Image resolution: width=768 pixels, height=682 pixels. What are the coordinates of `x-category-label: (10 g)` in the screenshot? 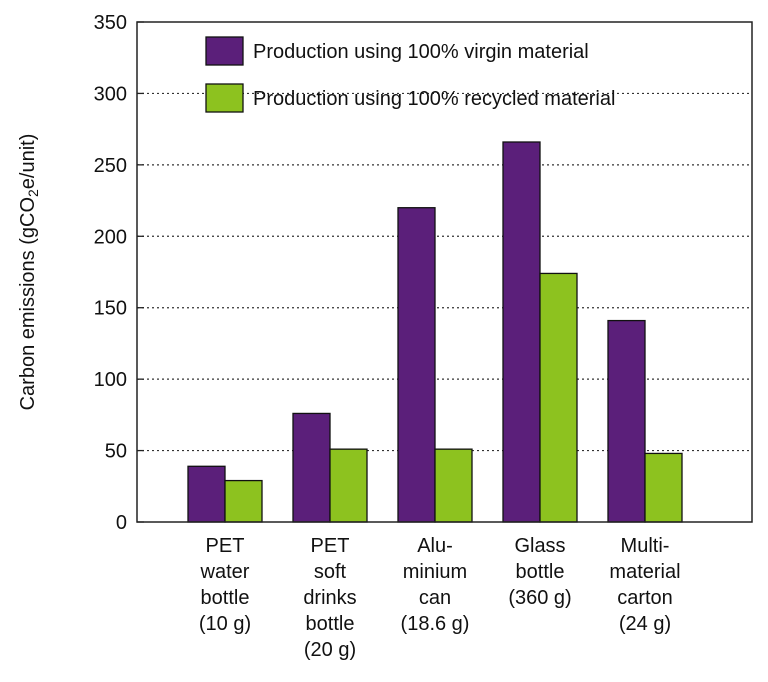 It's located at (225, 624).